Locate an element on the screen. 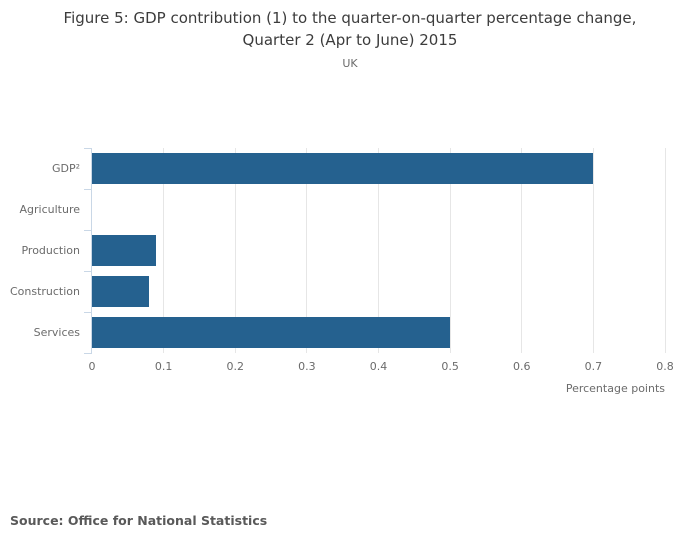  chart-subtitle: UK is located at coordinates (350, 63).